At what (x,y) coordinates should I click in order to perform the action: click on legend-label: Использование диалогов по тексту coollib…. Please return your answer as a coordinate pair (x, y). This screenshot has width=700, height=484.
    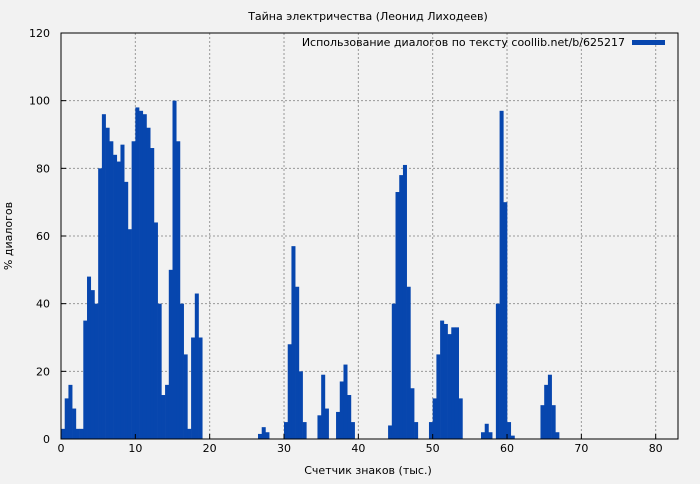
    Looking at the image, I should click on (463, 42).